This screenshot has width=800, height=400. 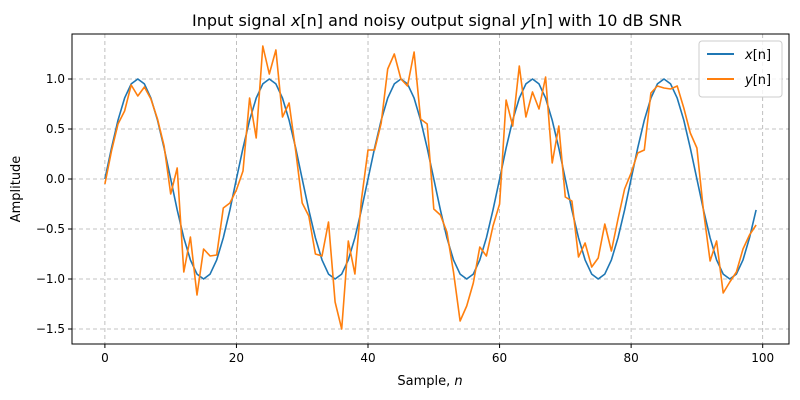 I want to click on x-axis-ticks: 0 20 40 60 80 100, so click(x=437, y=354).